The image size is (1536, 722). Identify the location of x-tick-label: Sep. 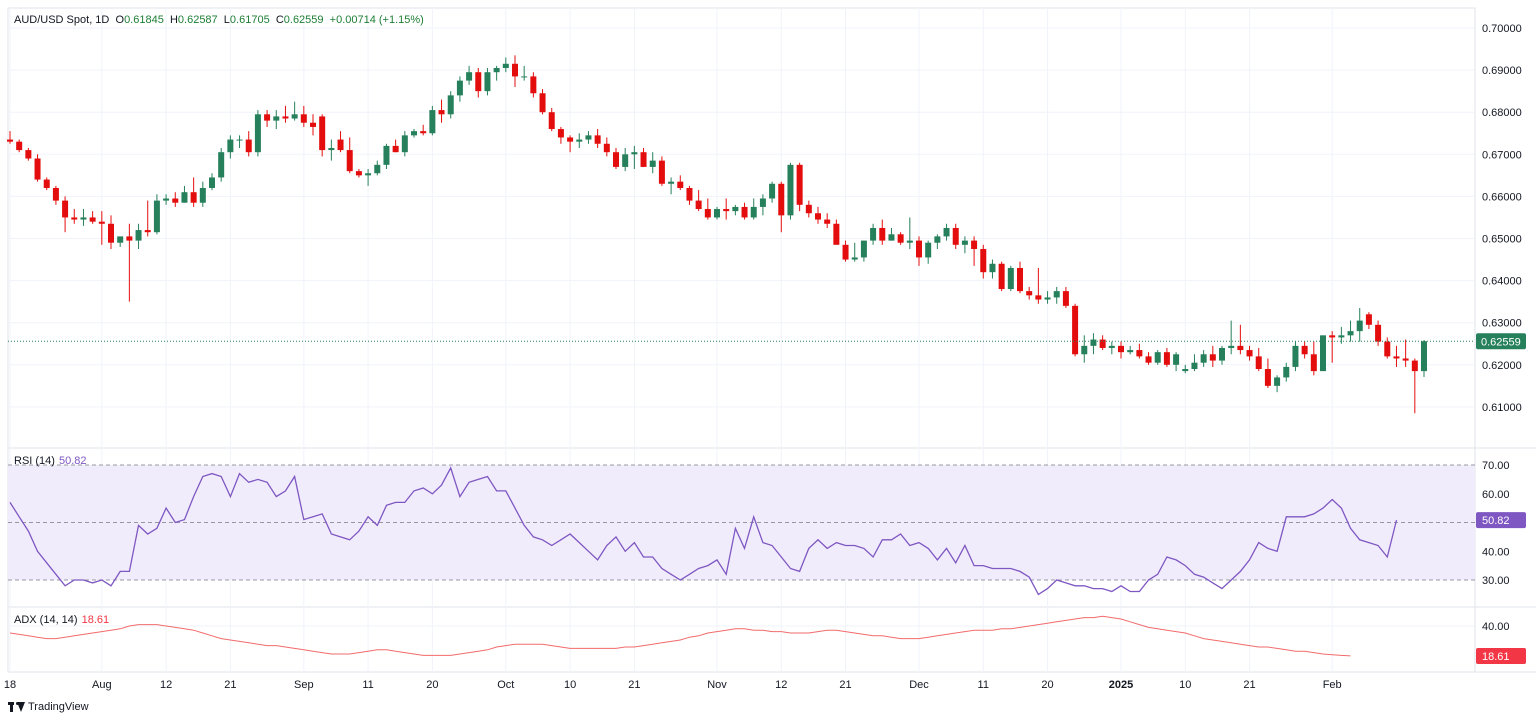
(304, 685).